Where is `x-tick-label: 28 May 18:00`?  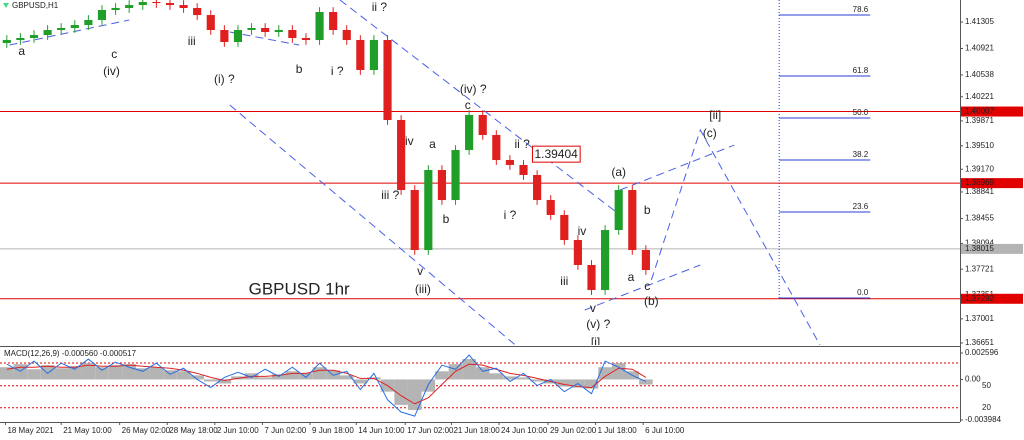 x-tick-label: 28 May 18:00 is located at coordinates (193, 430).